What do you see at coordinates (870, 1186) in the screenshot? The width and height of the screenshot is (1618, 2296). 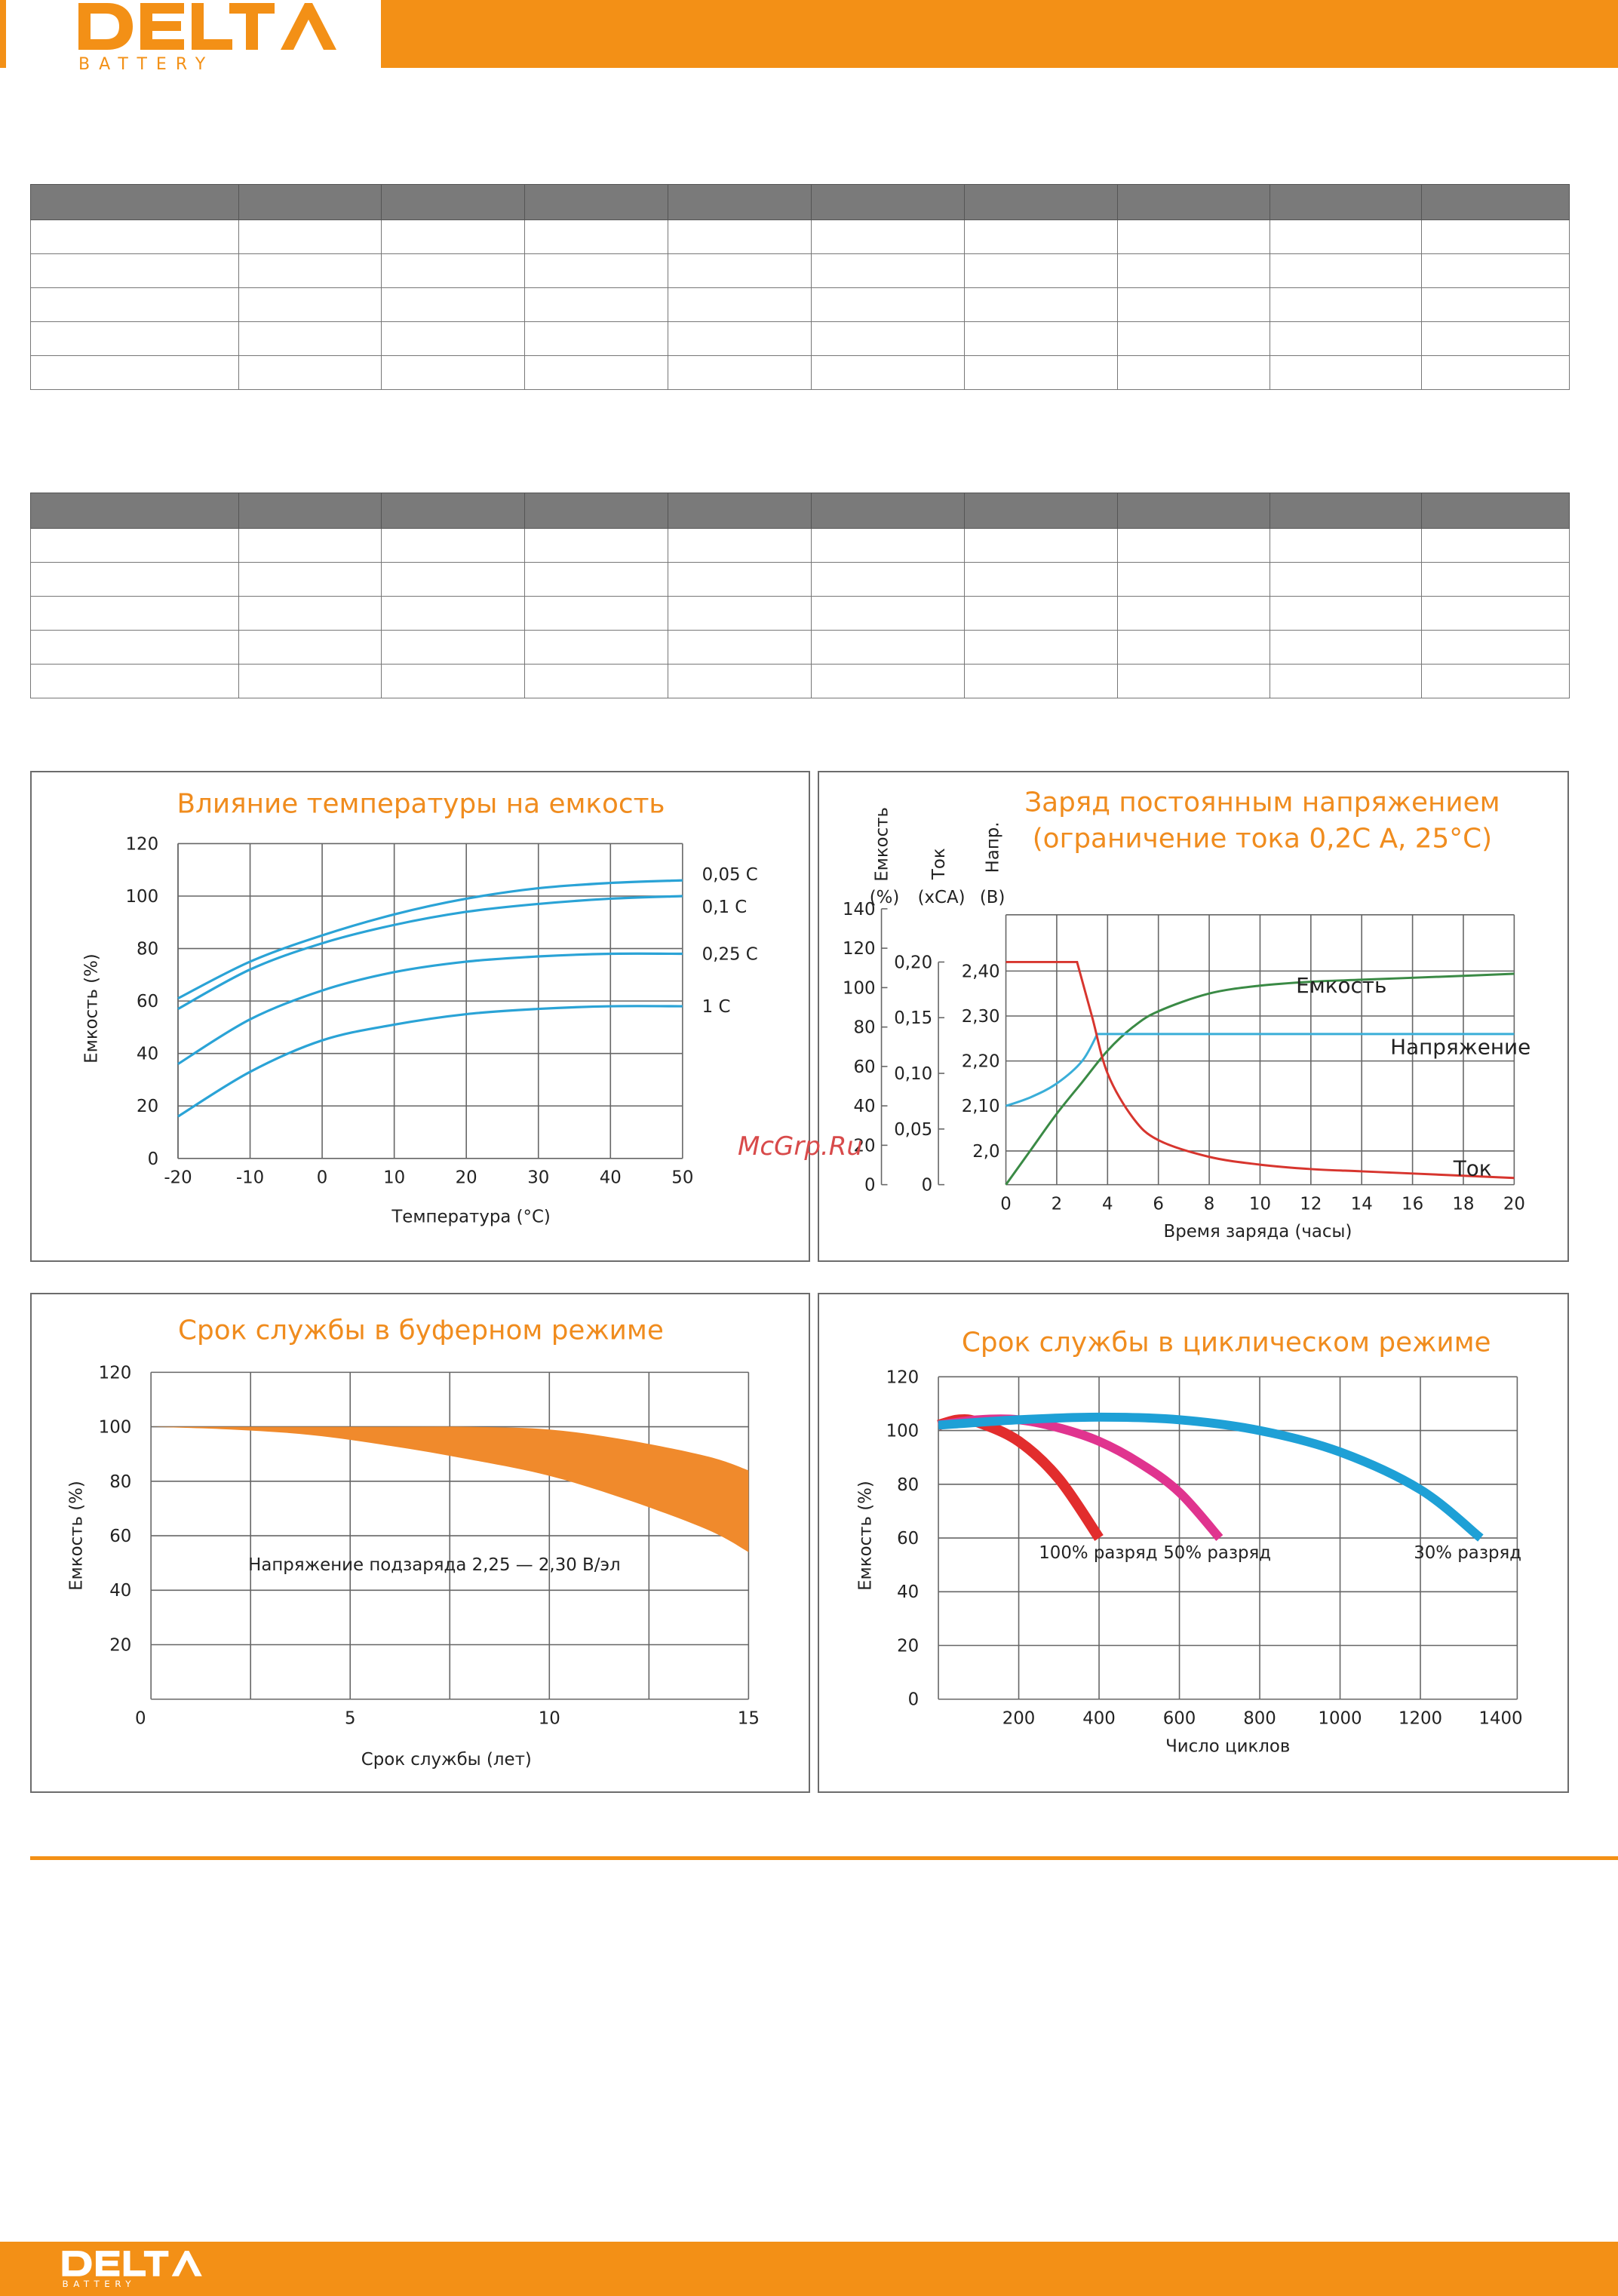 I see `y-tick-label-capacity: 0` at bounding box center [870, 1186].